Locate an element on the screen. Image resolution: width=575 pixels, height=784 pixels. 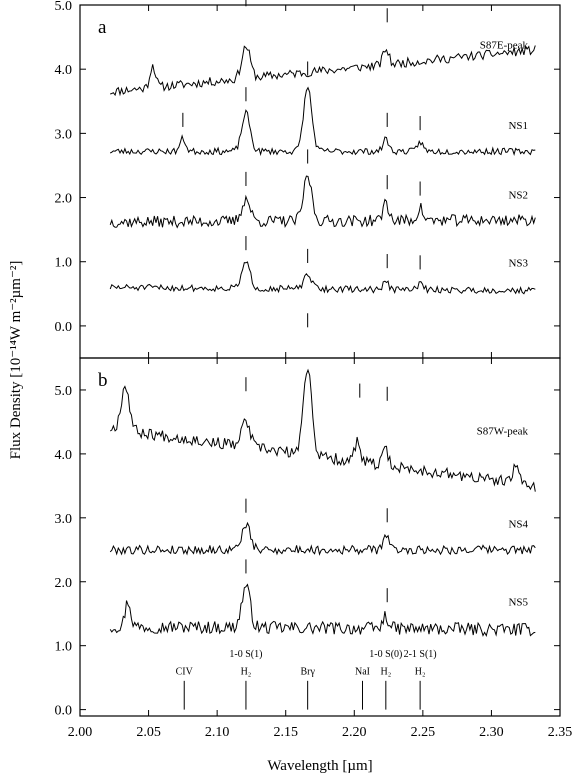
series-label: S87W-peak is located at coordinates (503, 432).